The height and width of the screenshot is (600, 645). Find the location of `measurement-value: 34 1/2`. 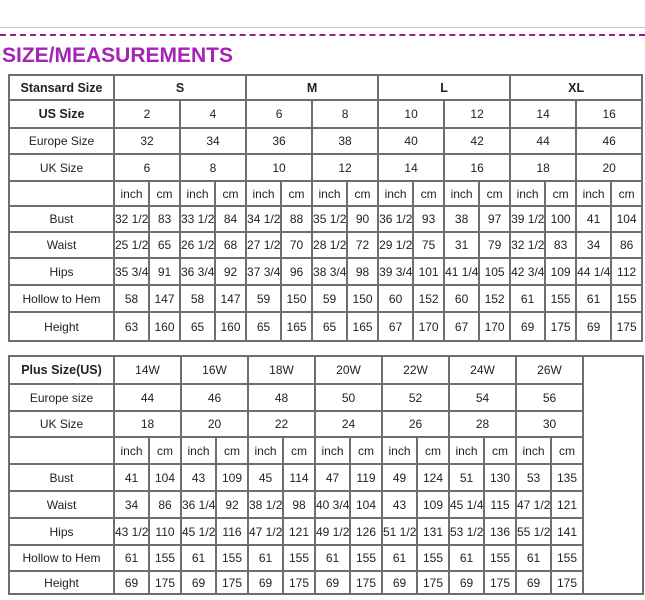

measurement-value: 34 1/2 is located at coordinates (264, 219).